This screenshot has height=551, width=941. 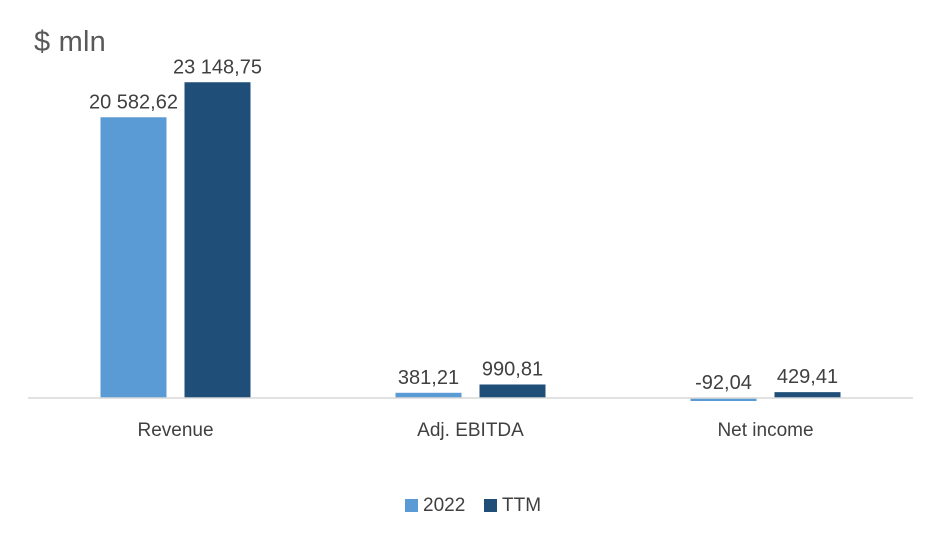 I want to click on legend-swatch-ttm, so click(x=490, y=505).